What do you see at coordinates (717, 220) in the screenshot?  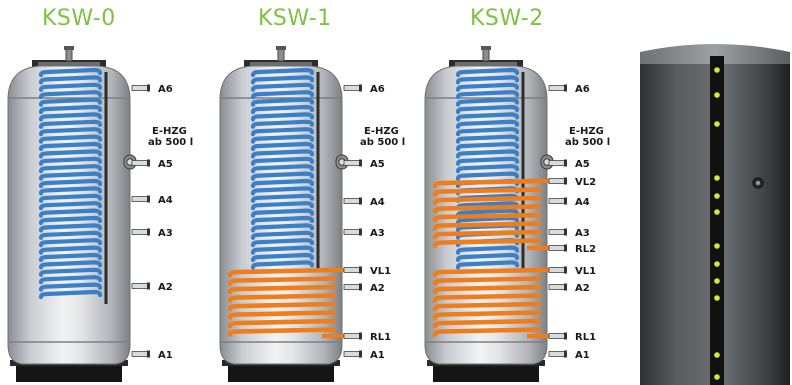 I see `jacket-center-stripe` at bounding box center [717, 220].